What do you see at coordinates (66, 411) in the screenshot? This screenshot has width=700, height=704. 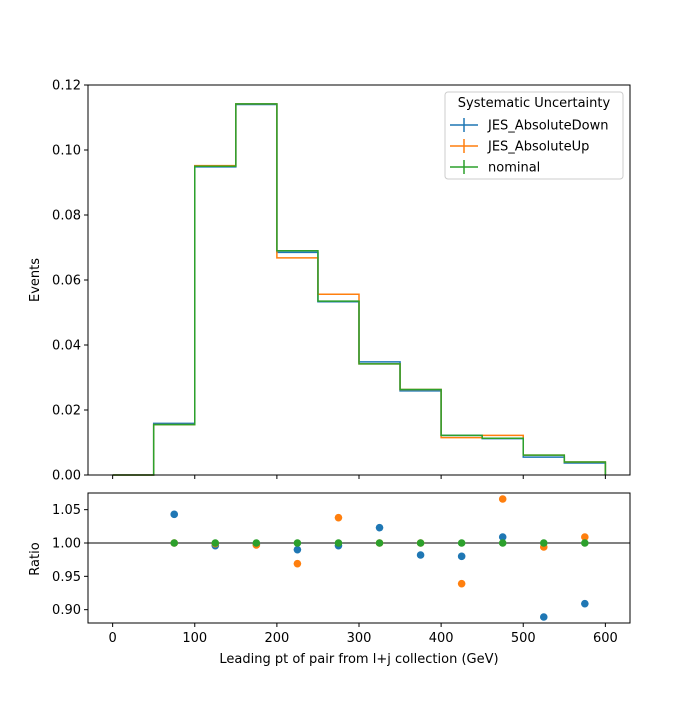 I see `main-y-tick-label: 0.02` at bounding box center [66, 411].